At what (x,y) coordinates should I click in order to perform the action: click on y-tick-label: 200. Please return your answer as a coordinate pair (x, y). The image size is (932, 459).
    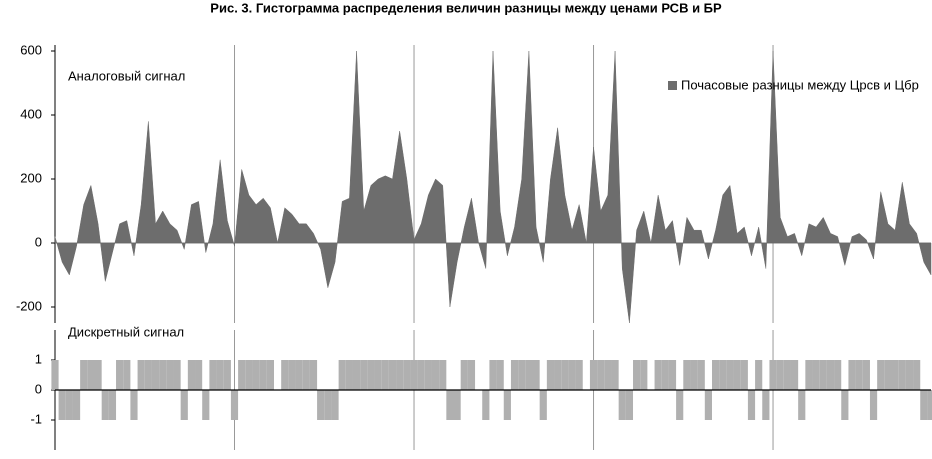
    Looking at the image, I should click on (31, 177).